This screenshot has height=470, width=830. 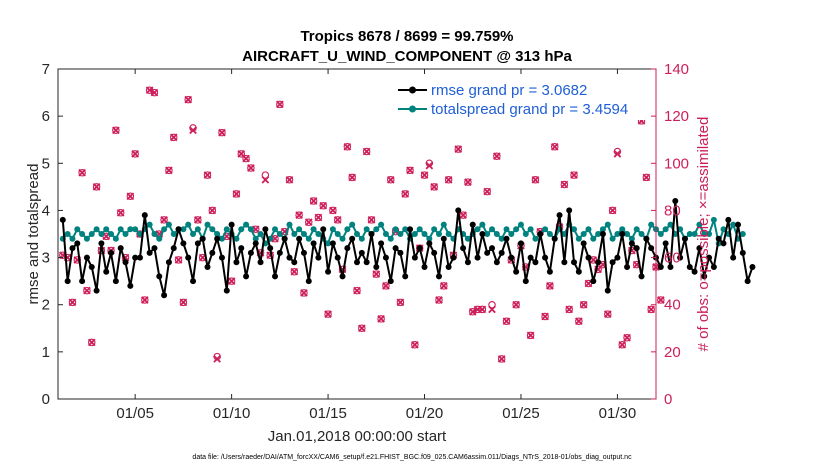 I want to click on totalspread-series, so click(x=402, y=231).